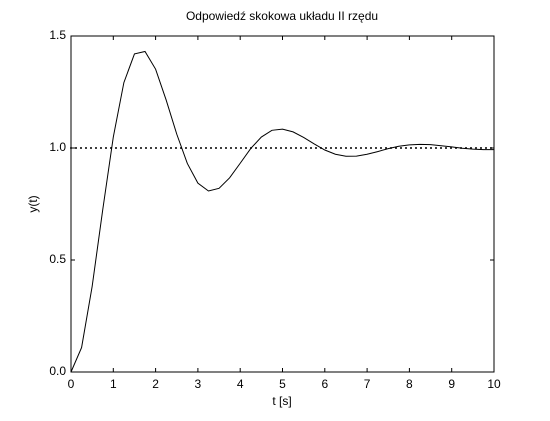 The width and height of the screenshot is (550, 421). I want to click on x-tick-label: 3, so click(198, 384).